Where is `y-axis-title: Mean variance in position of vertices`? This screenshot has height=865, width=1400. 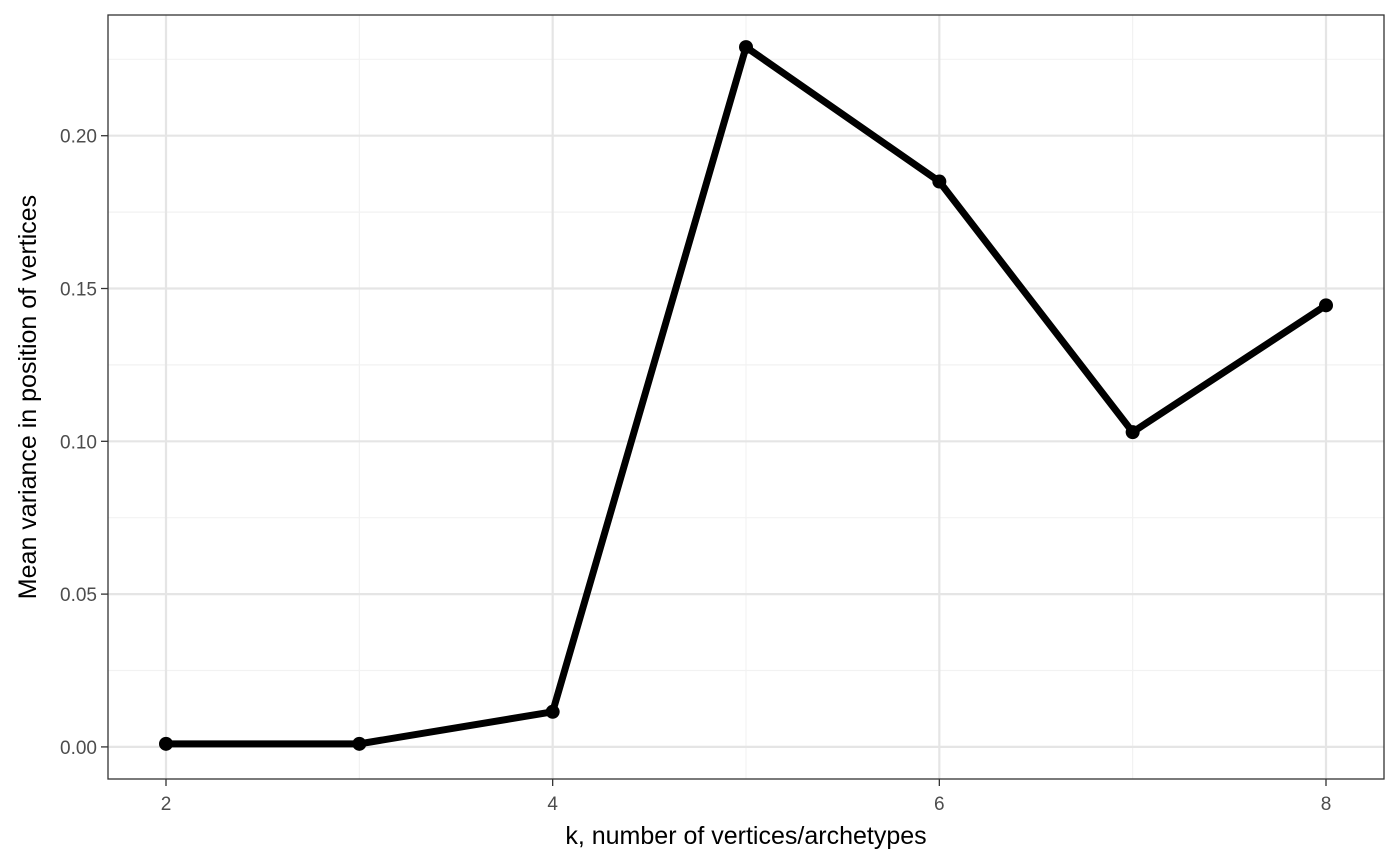 y-axis-title: Mean variance in position of vertices is located at coordinates (28, 397).